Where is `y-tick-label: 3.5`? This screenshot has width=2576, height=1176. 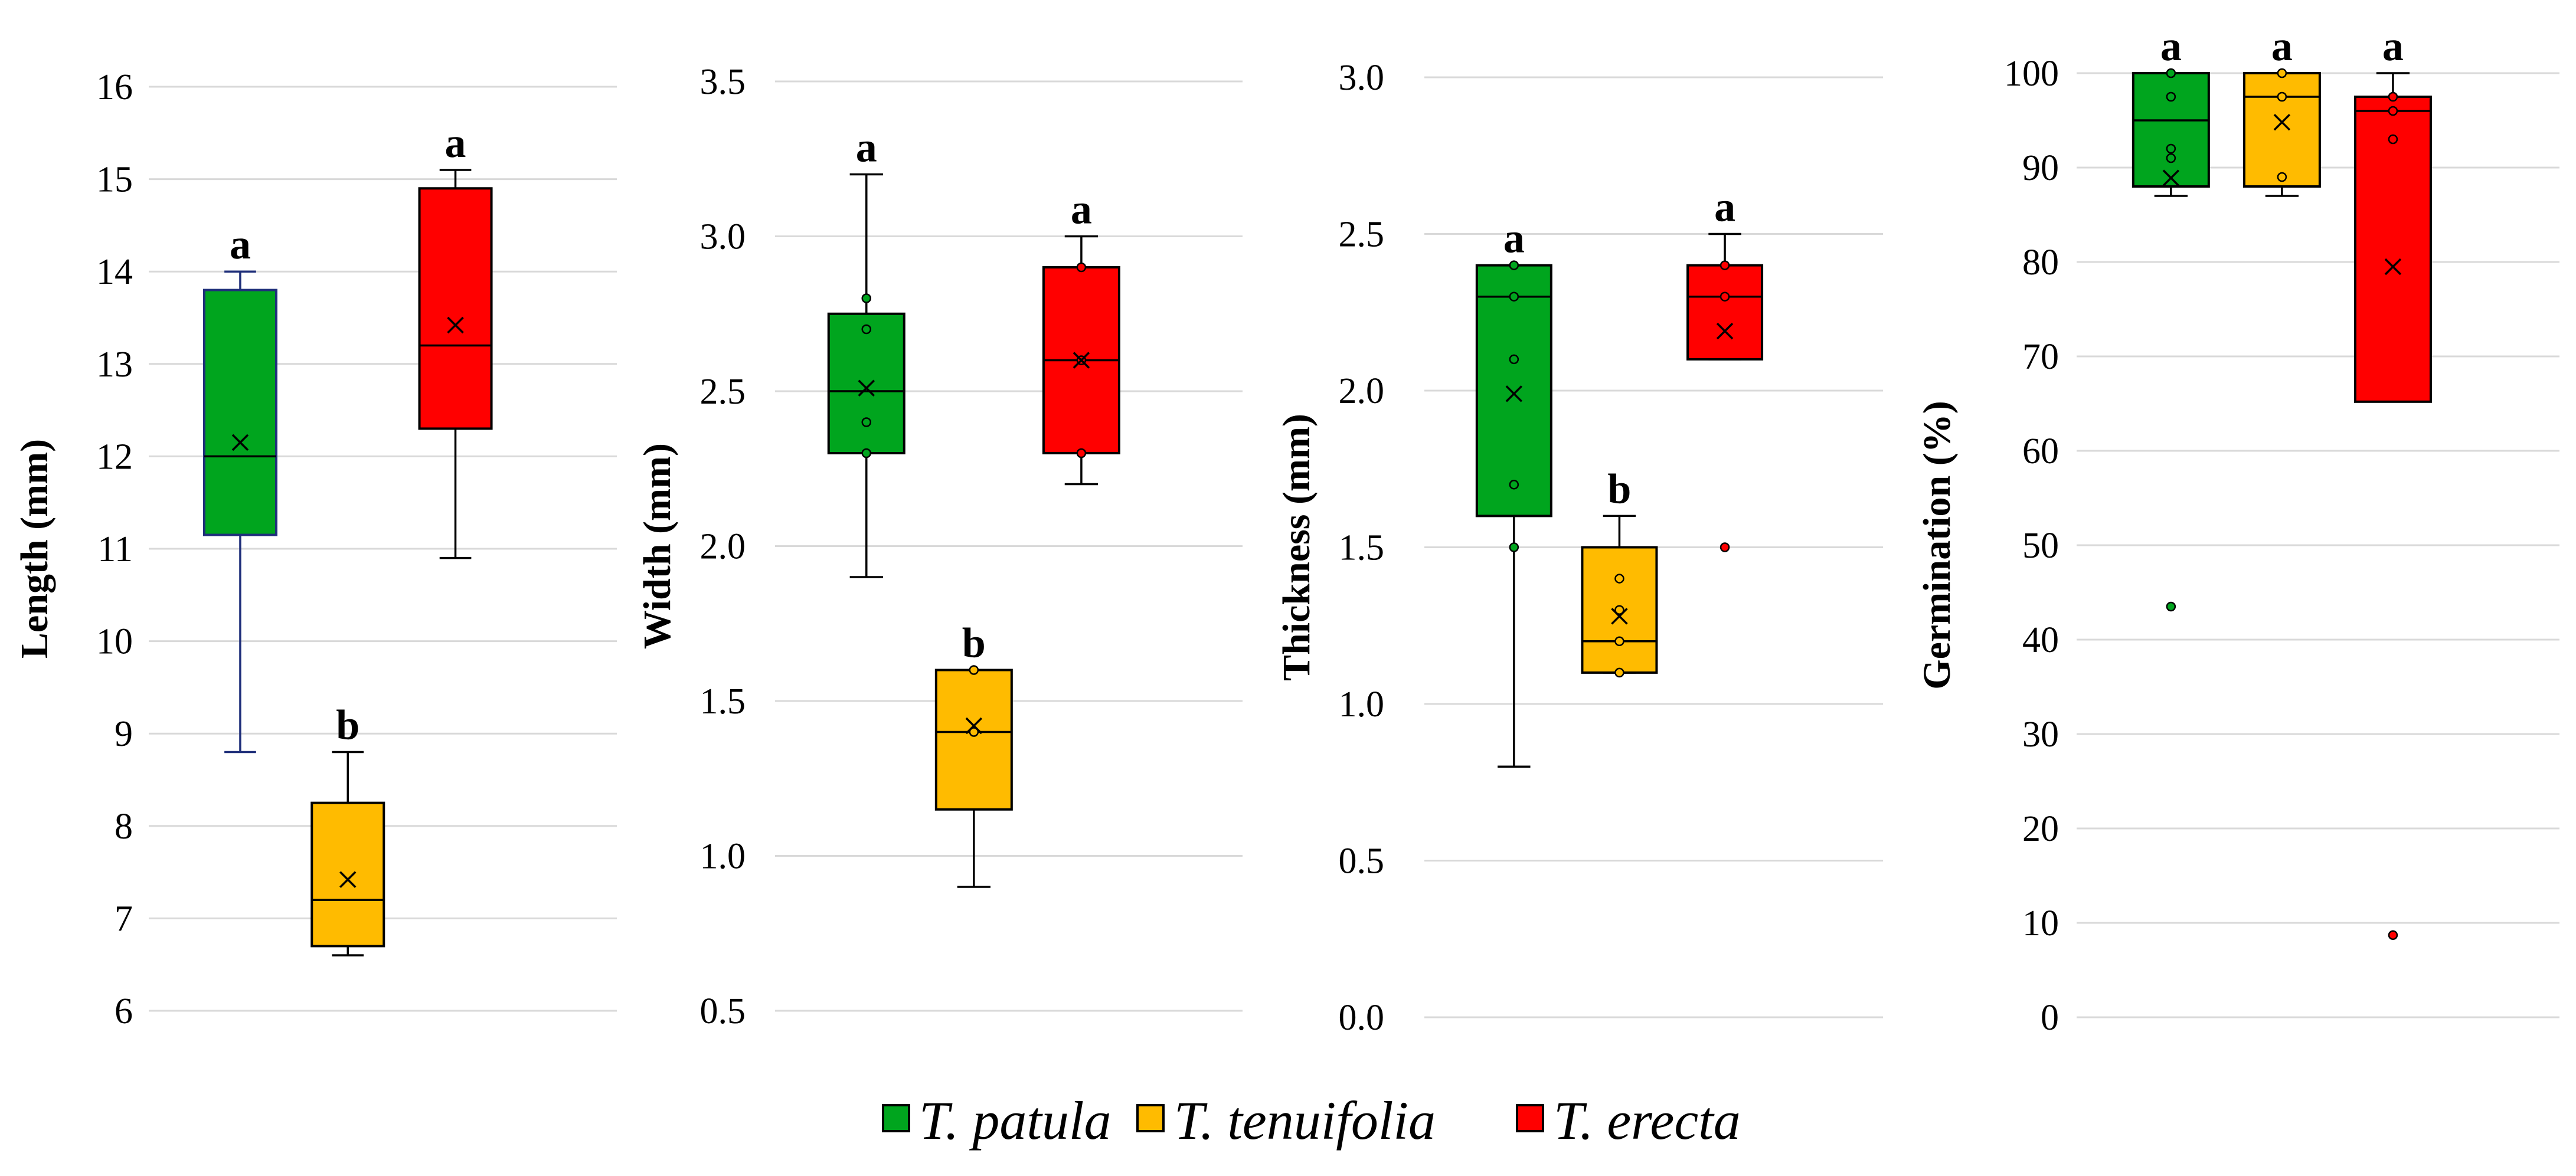 y-tick-label: 3.5 is located at coordinates (723, 82).